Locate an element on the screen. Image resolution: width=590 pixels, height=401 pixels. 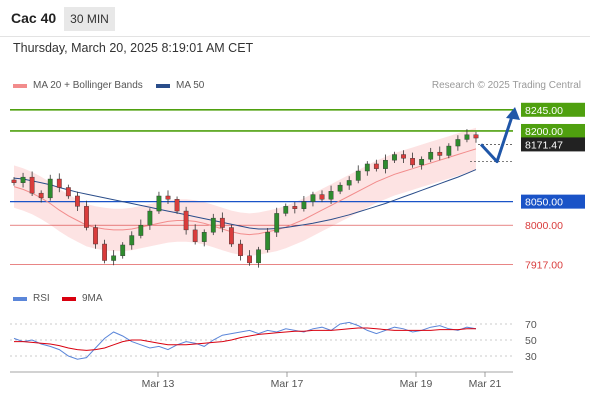
level-label: 8245.00 is located at coordinates (544, 111).